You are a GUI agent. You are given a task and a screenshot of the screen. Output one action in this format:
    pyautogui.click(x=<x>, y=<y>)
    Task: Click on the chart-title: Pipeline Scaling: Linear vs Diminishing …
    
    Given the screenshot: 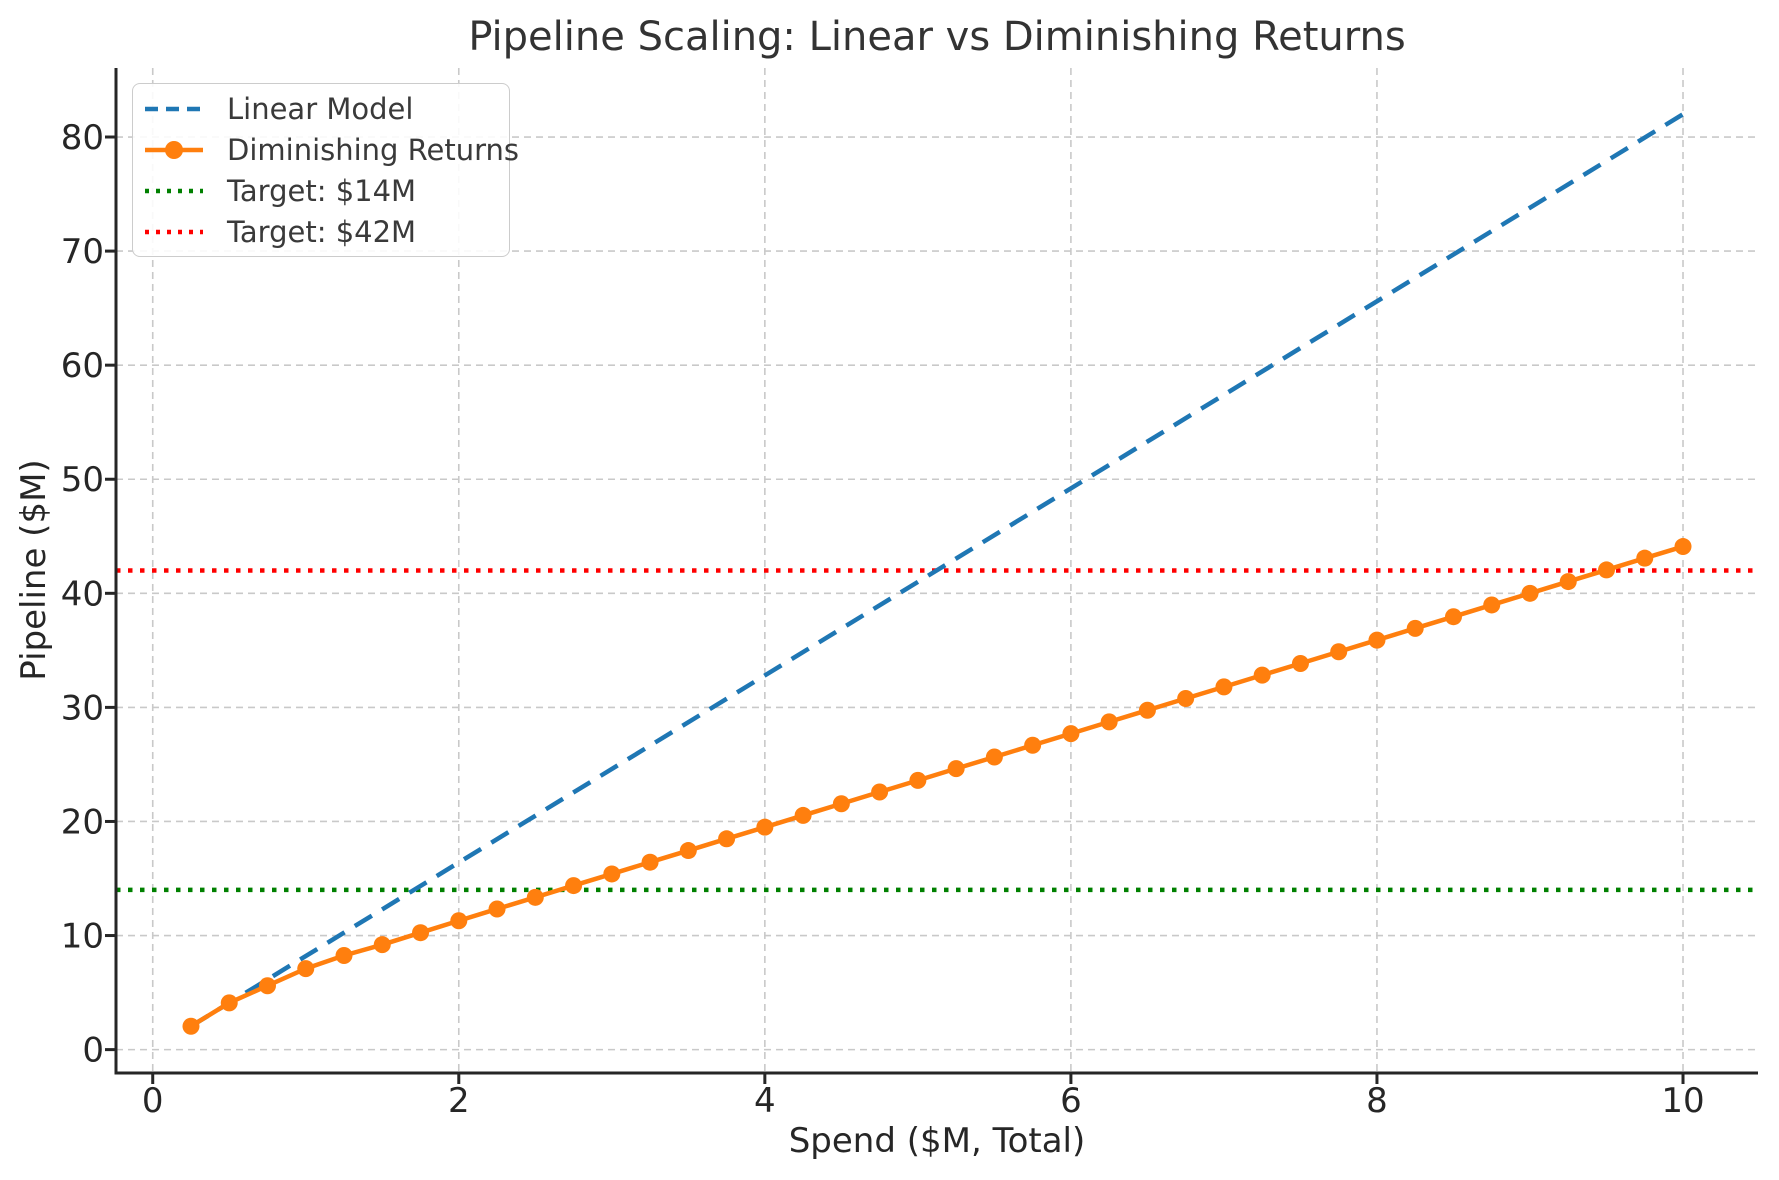 What is the action you would take?
    pyautogui.click(x=937, y=37)
    